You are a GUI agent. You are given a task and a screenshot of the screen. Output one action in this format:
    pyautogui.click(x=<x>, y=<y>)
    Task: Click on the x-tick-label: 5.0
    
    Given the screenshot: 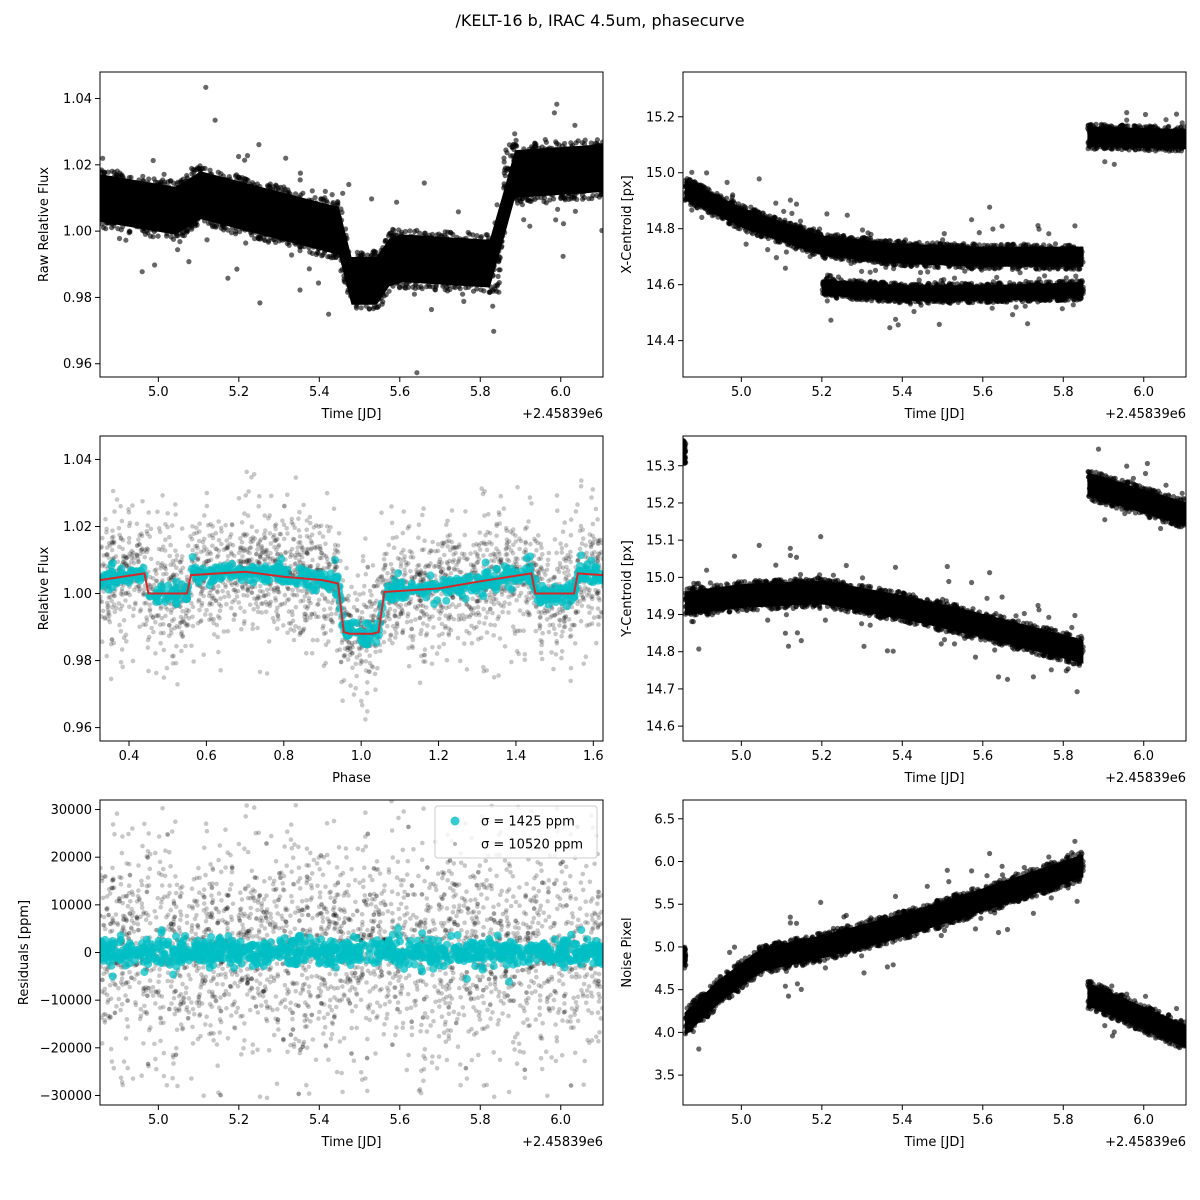 What is the action you would take?
    pyautogui.click(x=158, y=392)
    